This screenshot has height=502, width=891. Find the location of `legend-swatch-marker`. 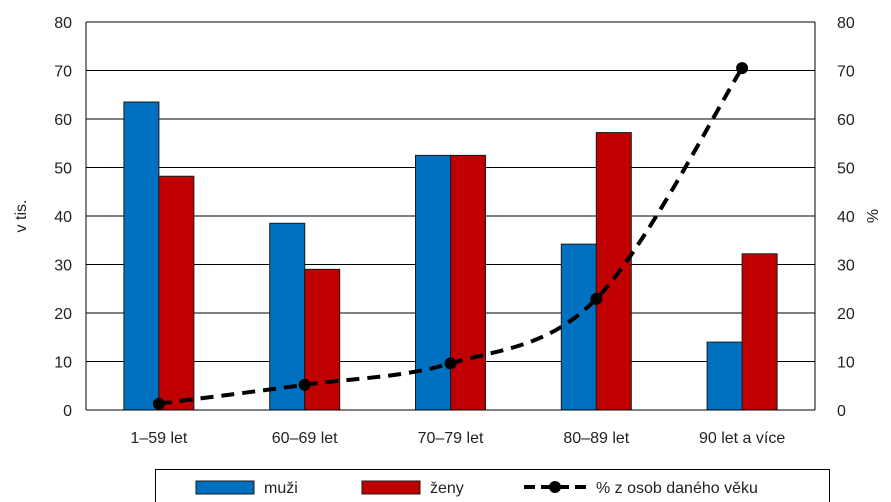

legend-swatch-marker is located at coordinates (555, 487).